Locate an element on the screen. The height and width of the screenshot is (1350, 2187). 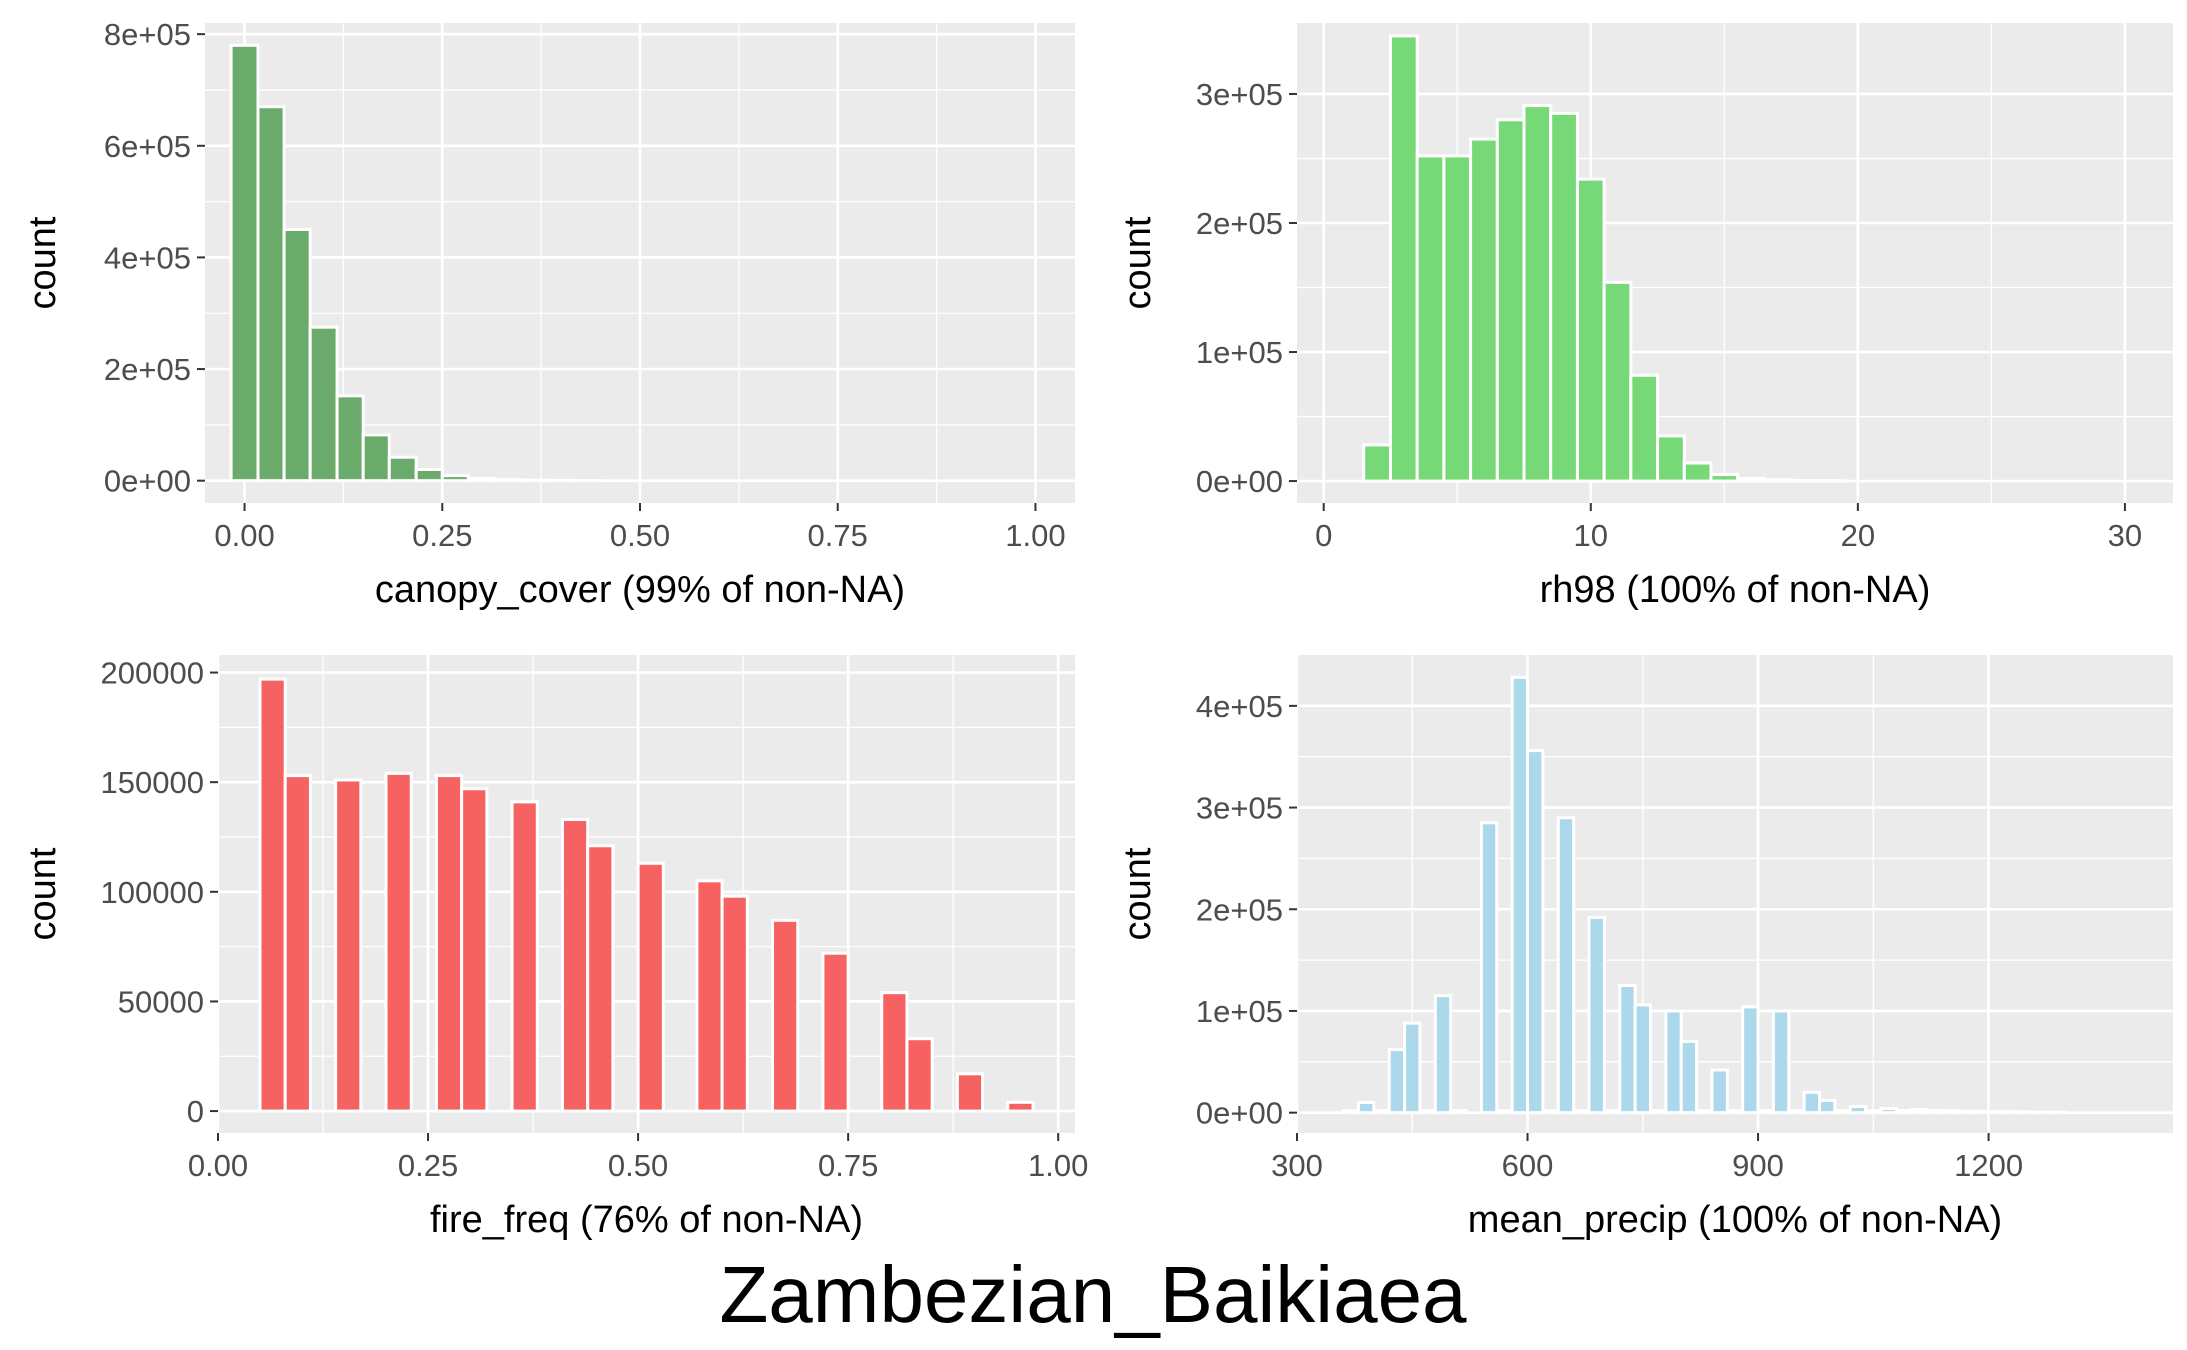
y-tick-label: 100000 is located at coordinates (152, 892).